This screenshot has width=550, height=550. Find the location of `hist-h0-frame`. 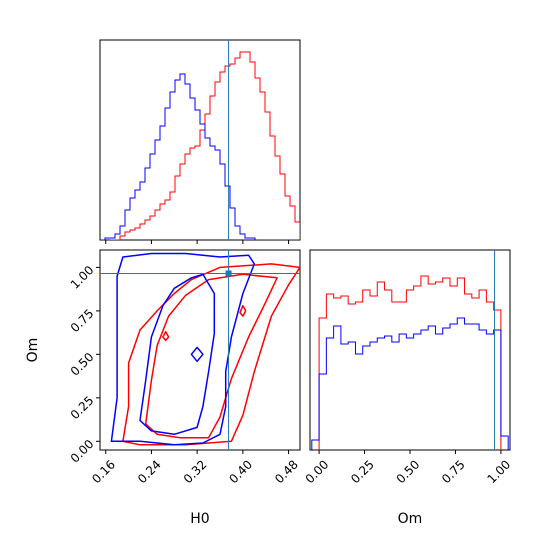

hist-h0-frame is located at coordinates (200, 140).